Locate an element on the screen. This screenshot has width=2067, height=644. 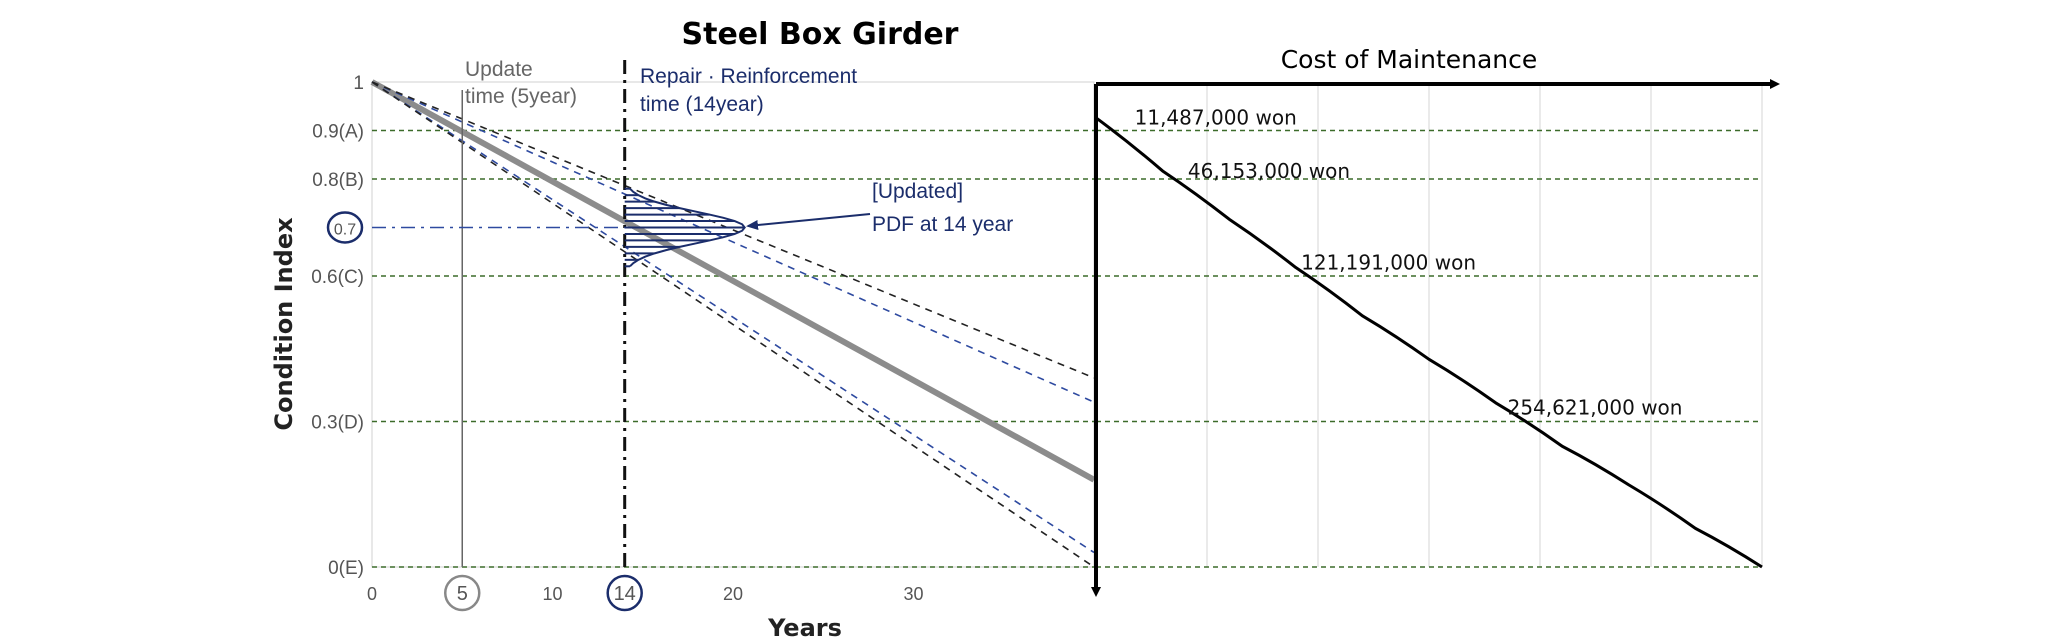
y-tick-label: 0.6(C) is located at coordinates (337, 277).